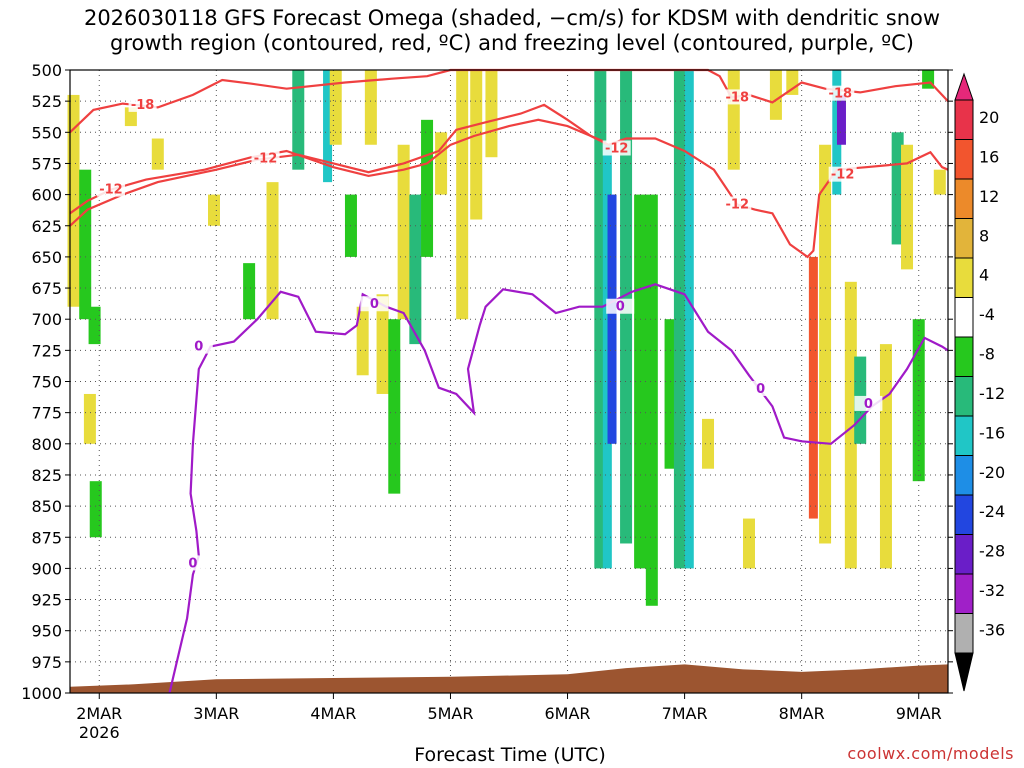 The height and width of the screenshot is (768, 1024). What do you see at coordinates (568, 713) in the screenshot?
I see `x-tick-label: 6MAR` at bounding box center [568, 713].